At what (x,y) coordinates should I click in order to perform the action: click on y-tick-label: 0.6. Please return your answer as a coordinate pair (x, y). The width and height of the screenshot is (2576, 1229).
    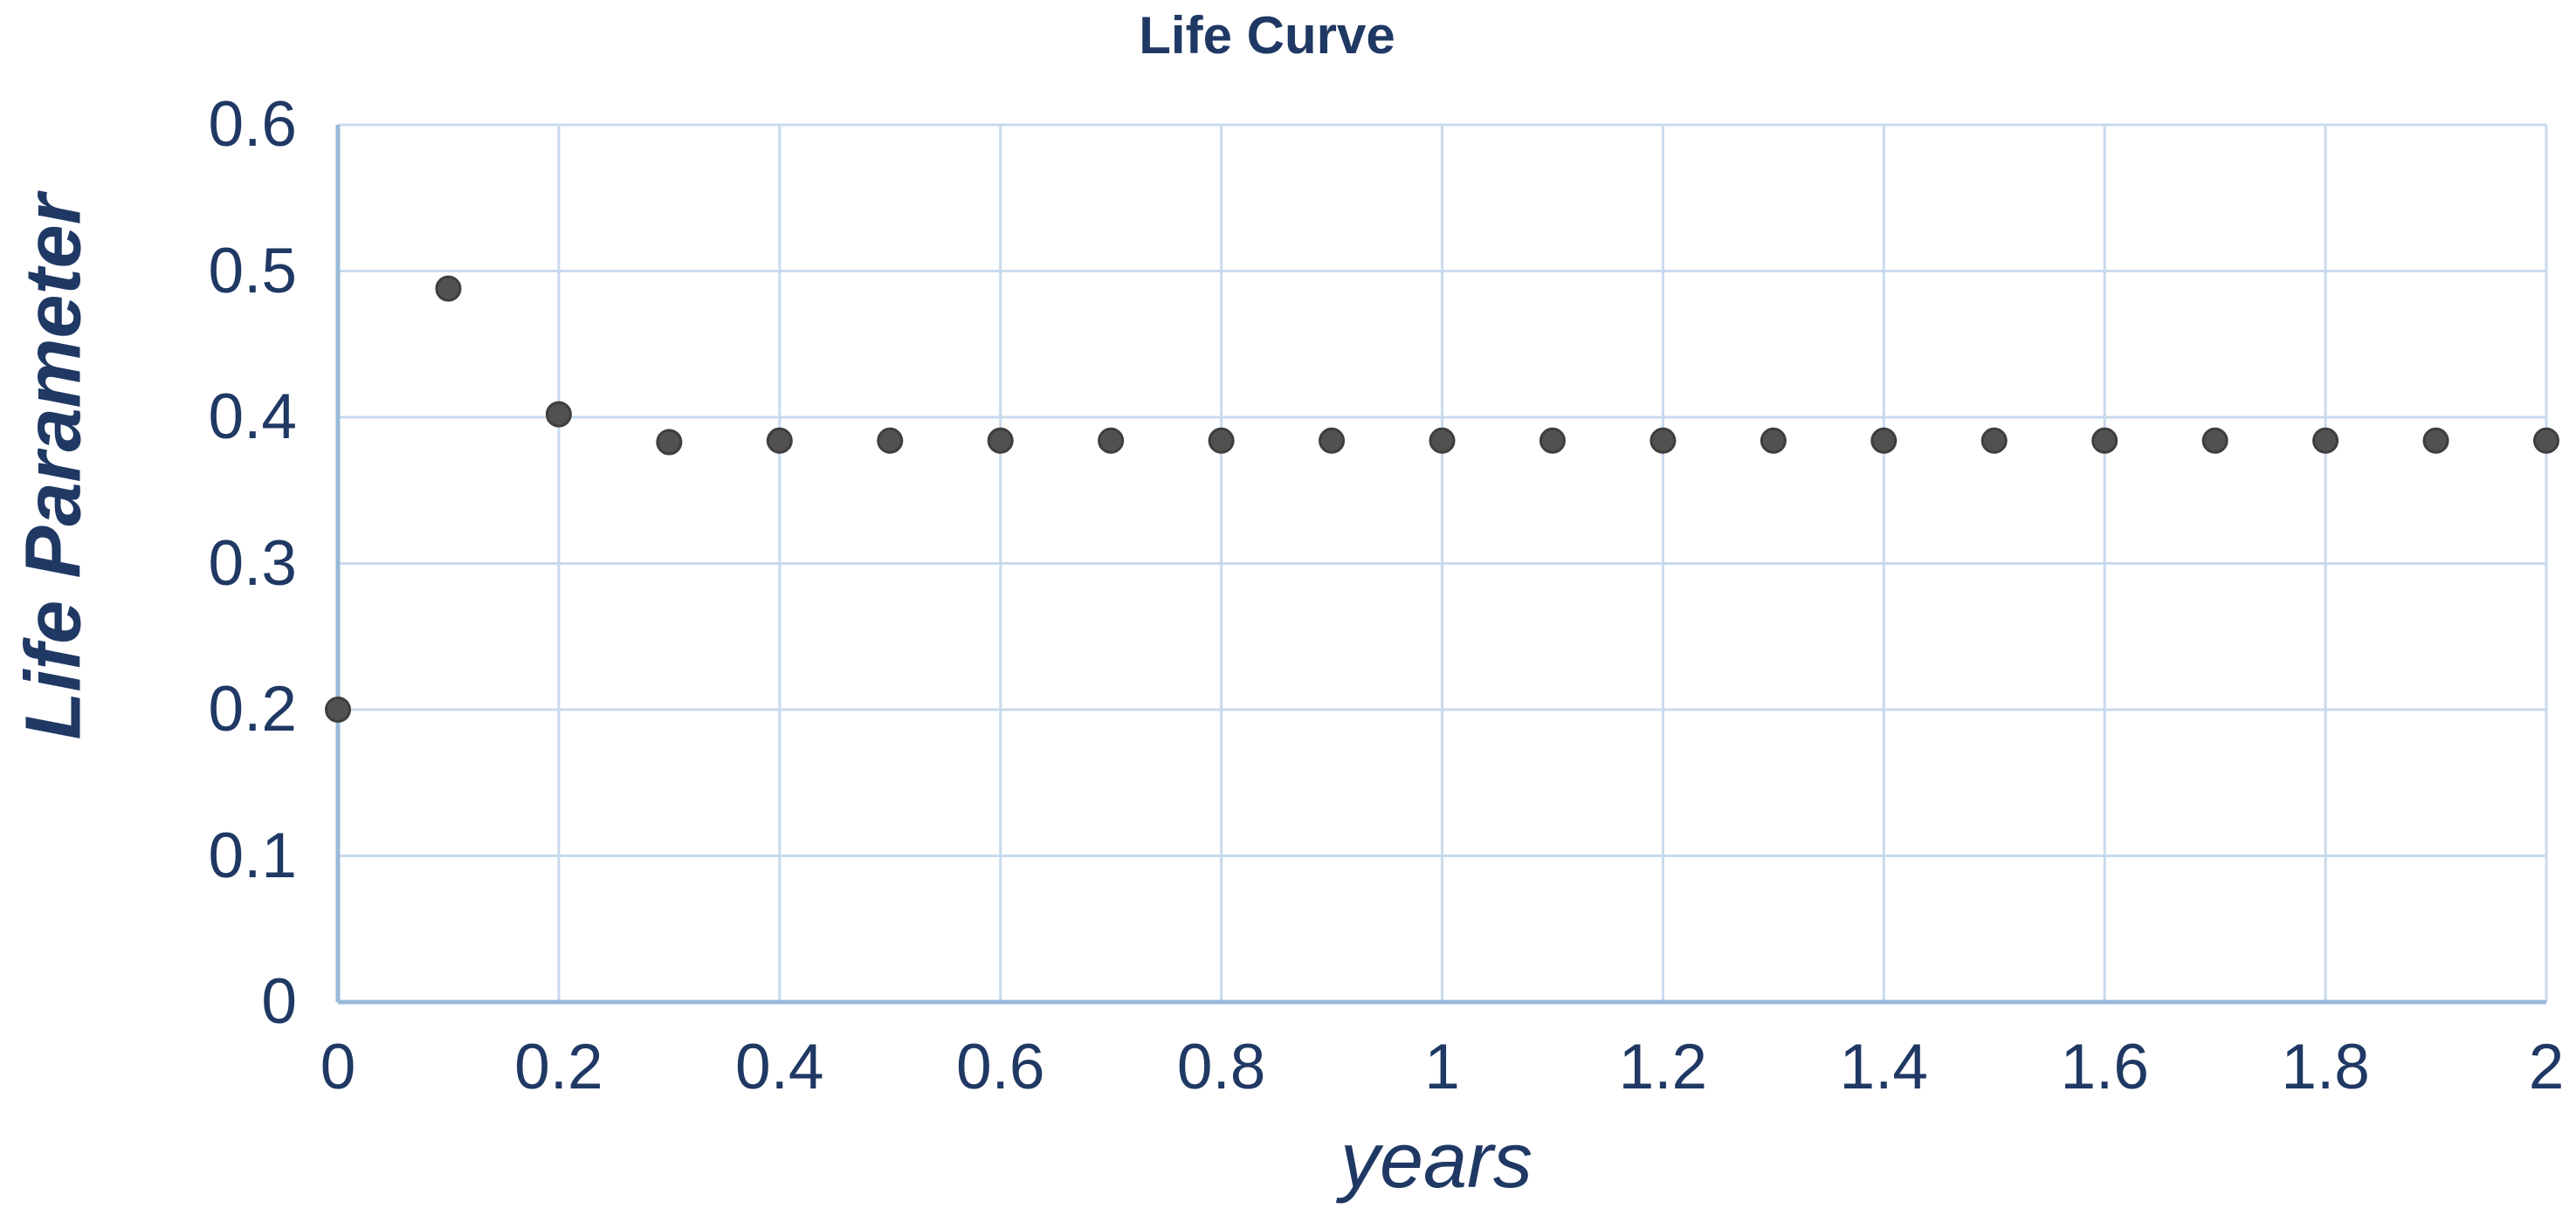
    Looking at the image, I should click on (252, 125).